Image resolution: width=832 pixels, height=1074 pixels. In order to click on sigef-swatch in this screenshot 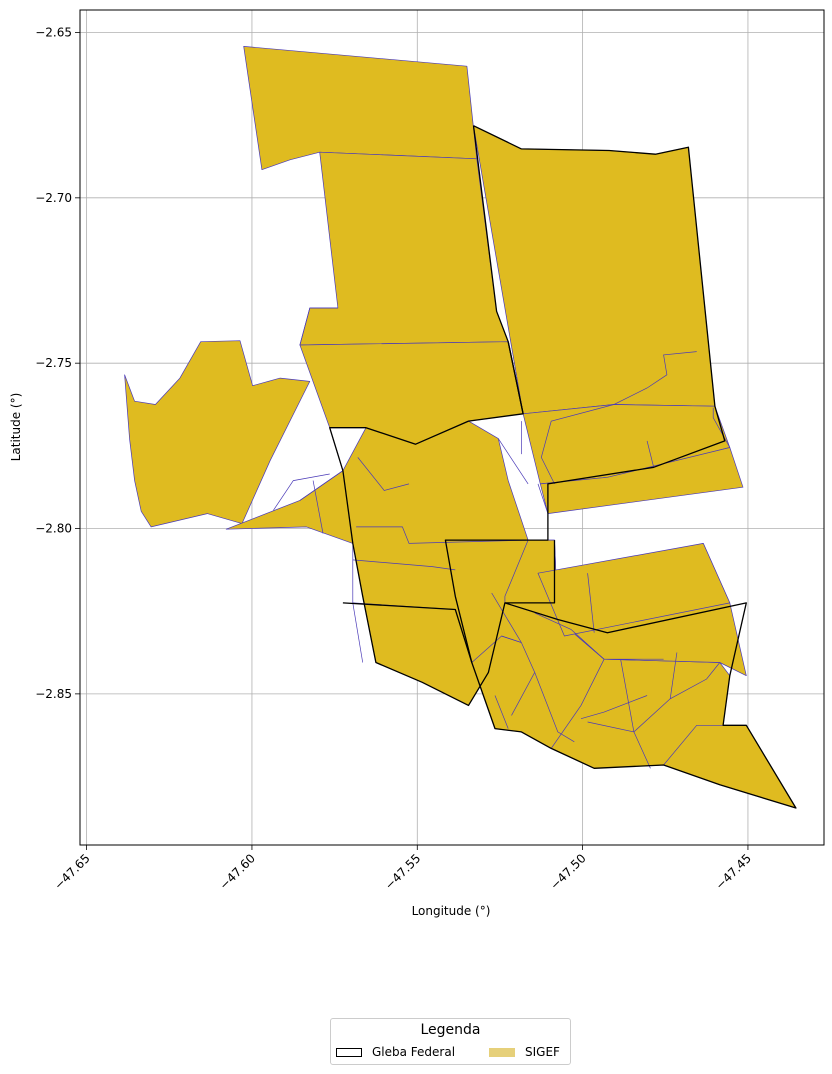, I will do `click(502, 1052)`.